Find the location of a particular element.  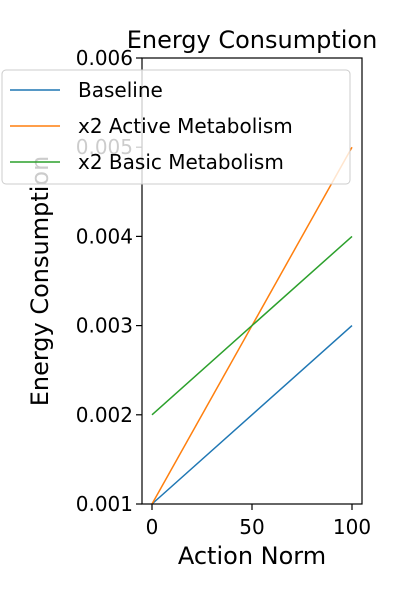

legend-label-1: x2 Active Metabolism is located at coordinates (185, 126).